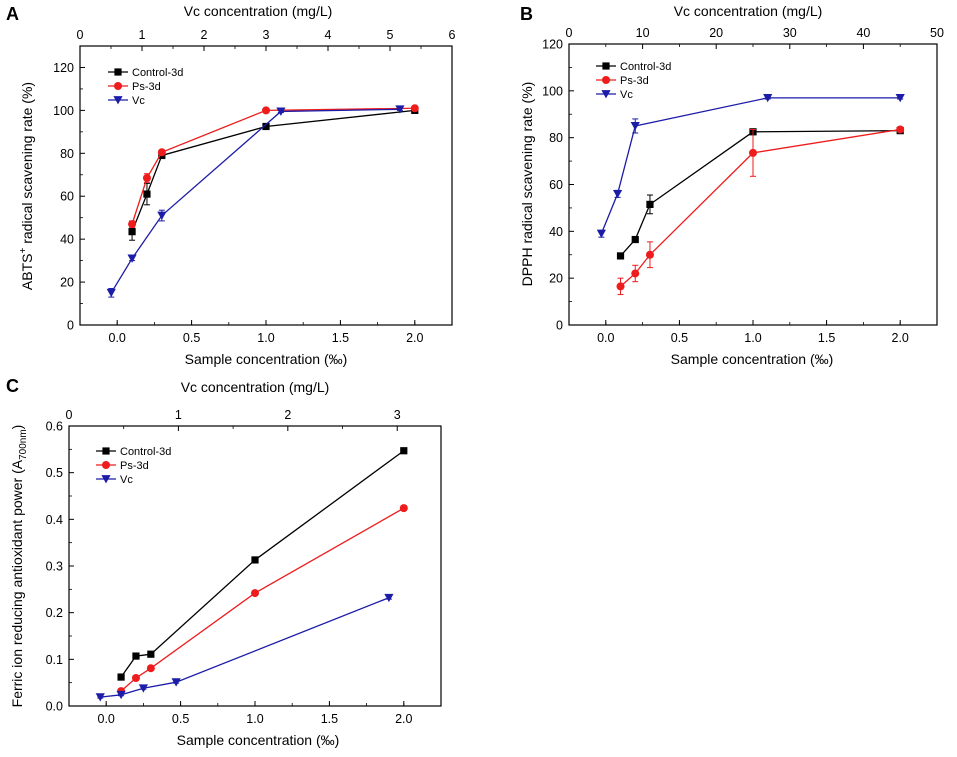 The width and height of the screenshot is (957, 757). Describe the element at coordinates (790, 33) in the screenshot. I see `x2-tick-label: 30` at that location.